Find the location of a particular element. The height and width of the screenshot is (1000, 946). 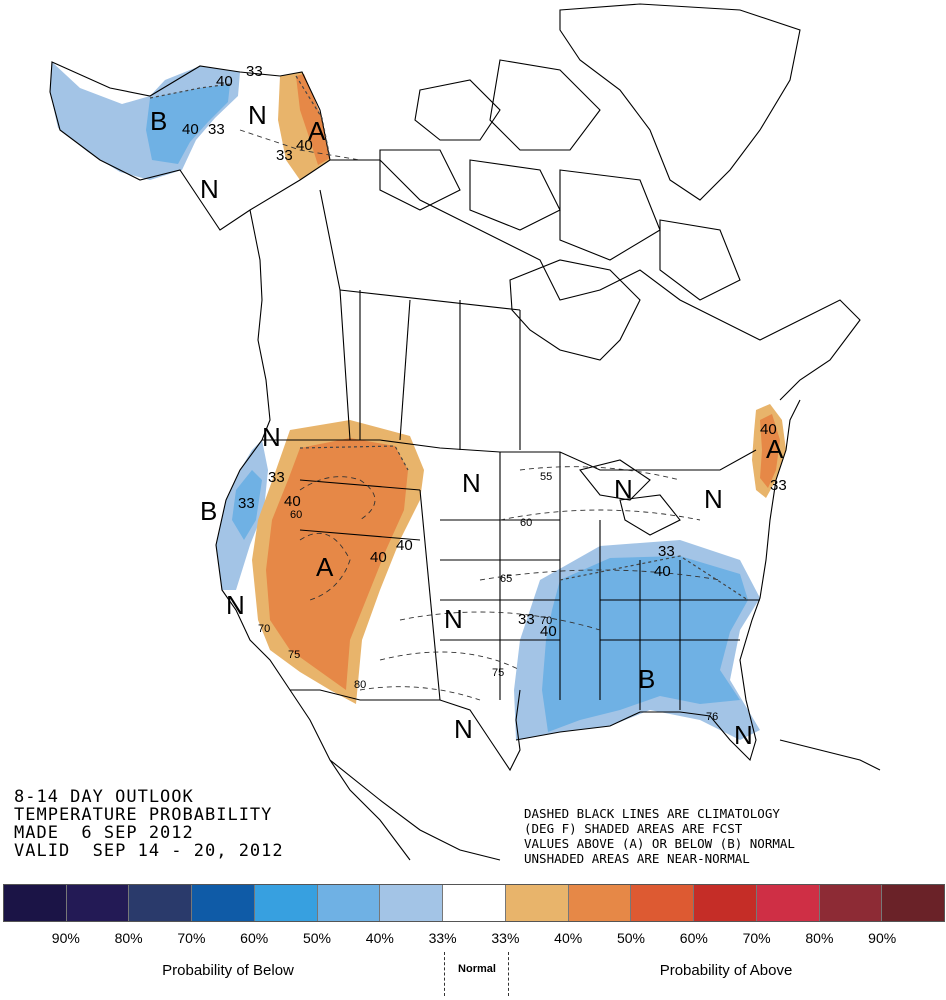

title-line: VALID SEP 14 - 20, 2012 is located at coordinates (149, 851).